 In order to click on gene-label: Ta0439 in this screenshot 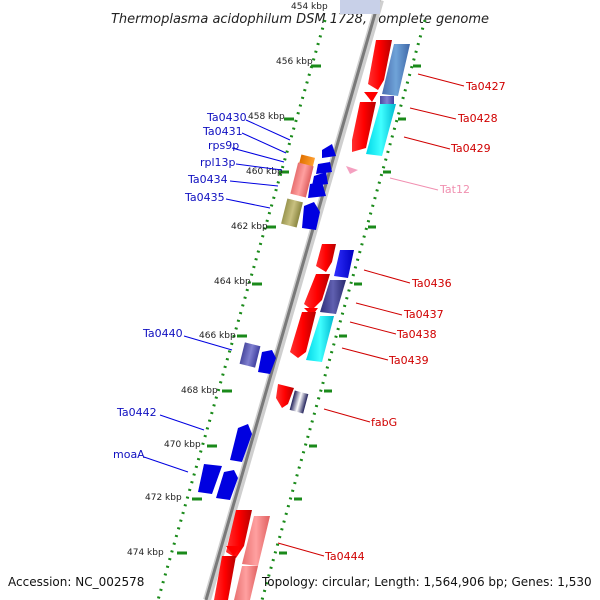, I will do `click(408, 360)`.